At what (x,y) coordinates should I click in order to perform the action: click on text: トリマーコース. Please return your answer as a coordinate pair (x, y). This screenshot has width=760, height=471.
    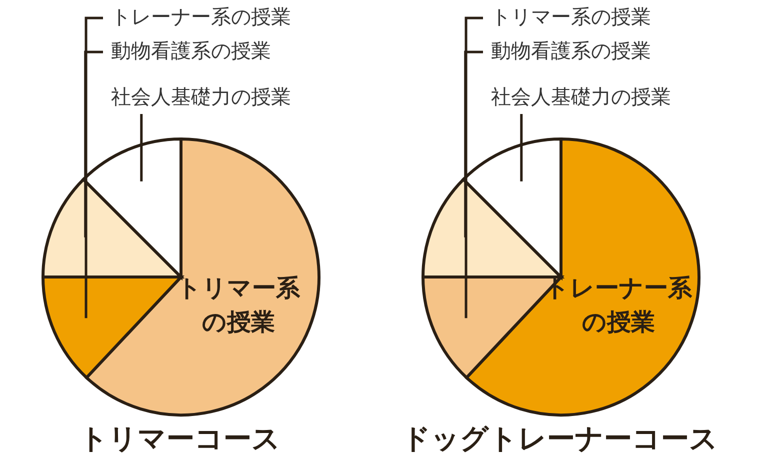
    Looking at the image, I should click on (180, 439).